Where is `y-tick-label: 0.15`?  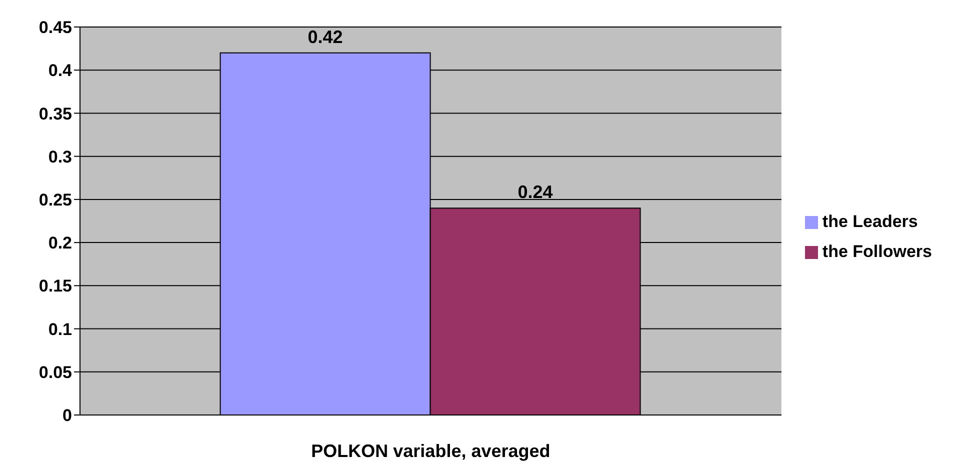 y-tick-label: 0.15 is located at coordinates (55, 286).